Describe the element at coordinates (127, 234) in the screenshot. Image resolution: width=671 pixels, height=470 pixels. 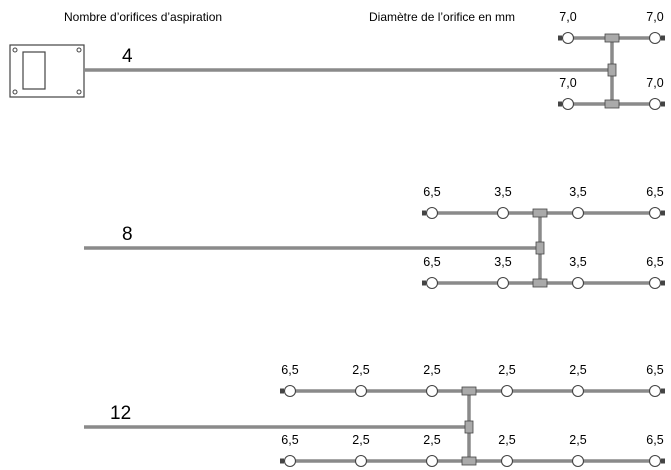
I see `hole-count-label: 8` at that location.